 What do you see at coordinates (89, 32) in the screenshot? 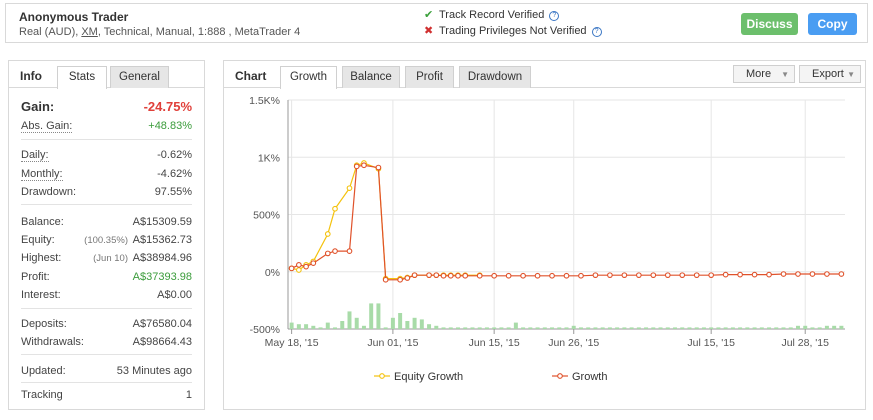
I see `broker-link: XM` at bounding box center [89, 32].